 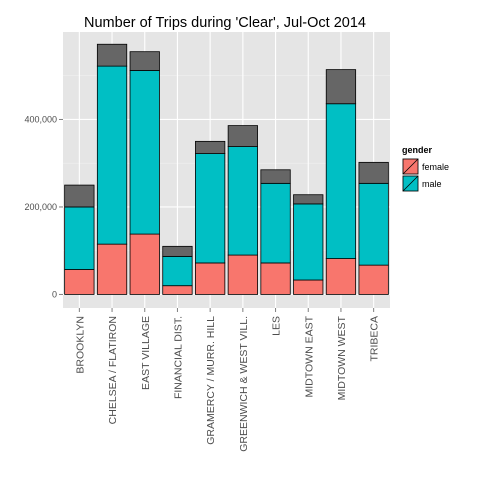 What do you see at coordinates (54, 294) in the screenshot?
I see `y-tick-label: 0` at bounding box center [54, 294].